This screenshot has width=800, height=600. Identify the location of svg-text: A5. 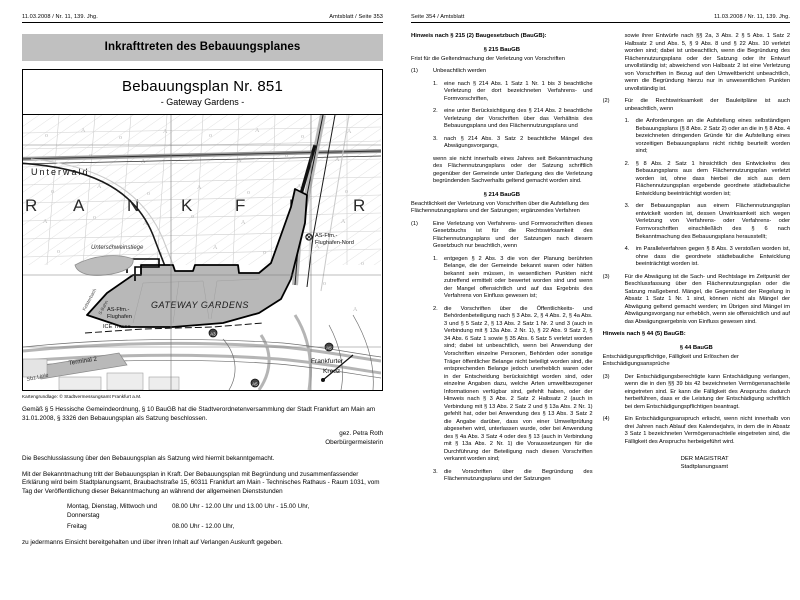
(255, 384).